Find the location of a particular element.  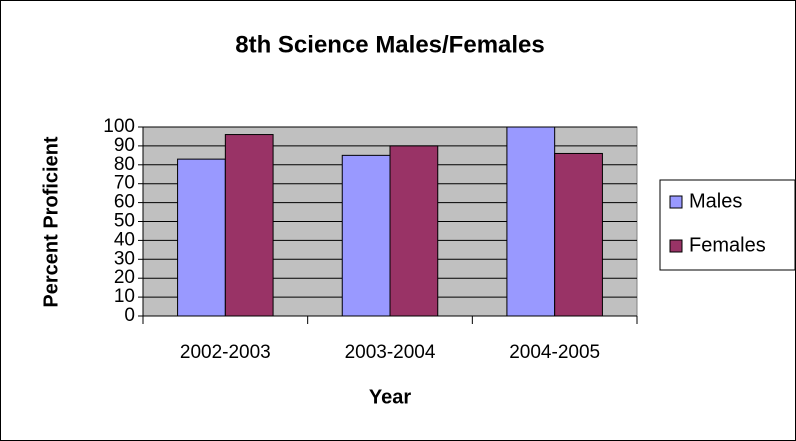

y-tick-label: 0 is located at coordinates (129, 315).